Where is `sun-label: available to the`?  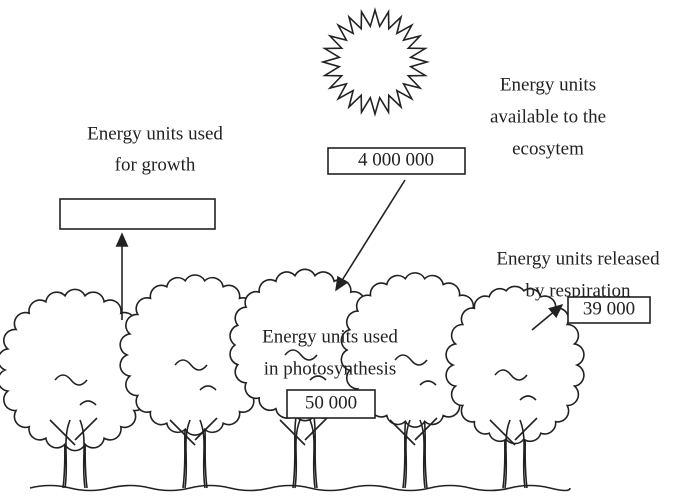
sun-label: available to the is located at coordinates (548, 116).